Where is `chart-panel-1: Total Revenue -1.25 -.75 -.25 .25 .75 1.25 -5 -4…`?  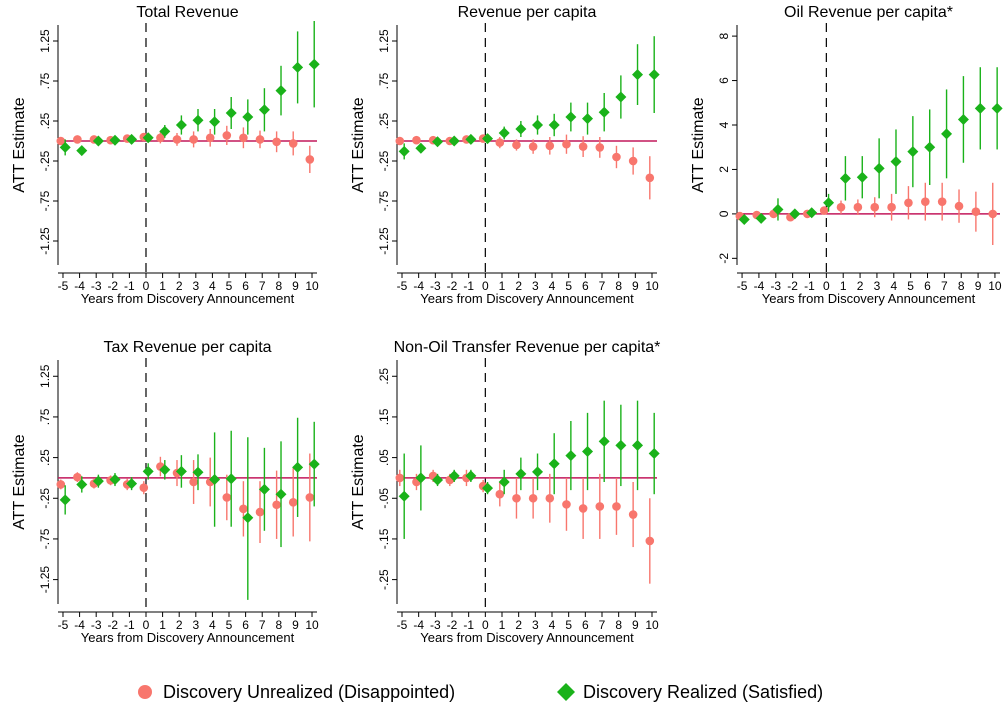 chart-panel-1: Total Revenue -1.25 -.75 -.25 .25 .75 1.25 -5 -4… is located at coordinates (165, 155).